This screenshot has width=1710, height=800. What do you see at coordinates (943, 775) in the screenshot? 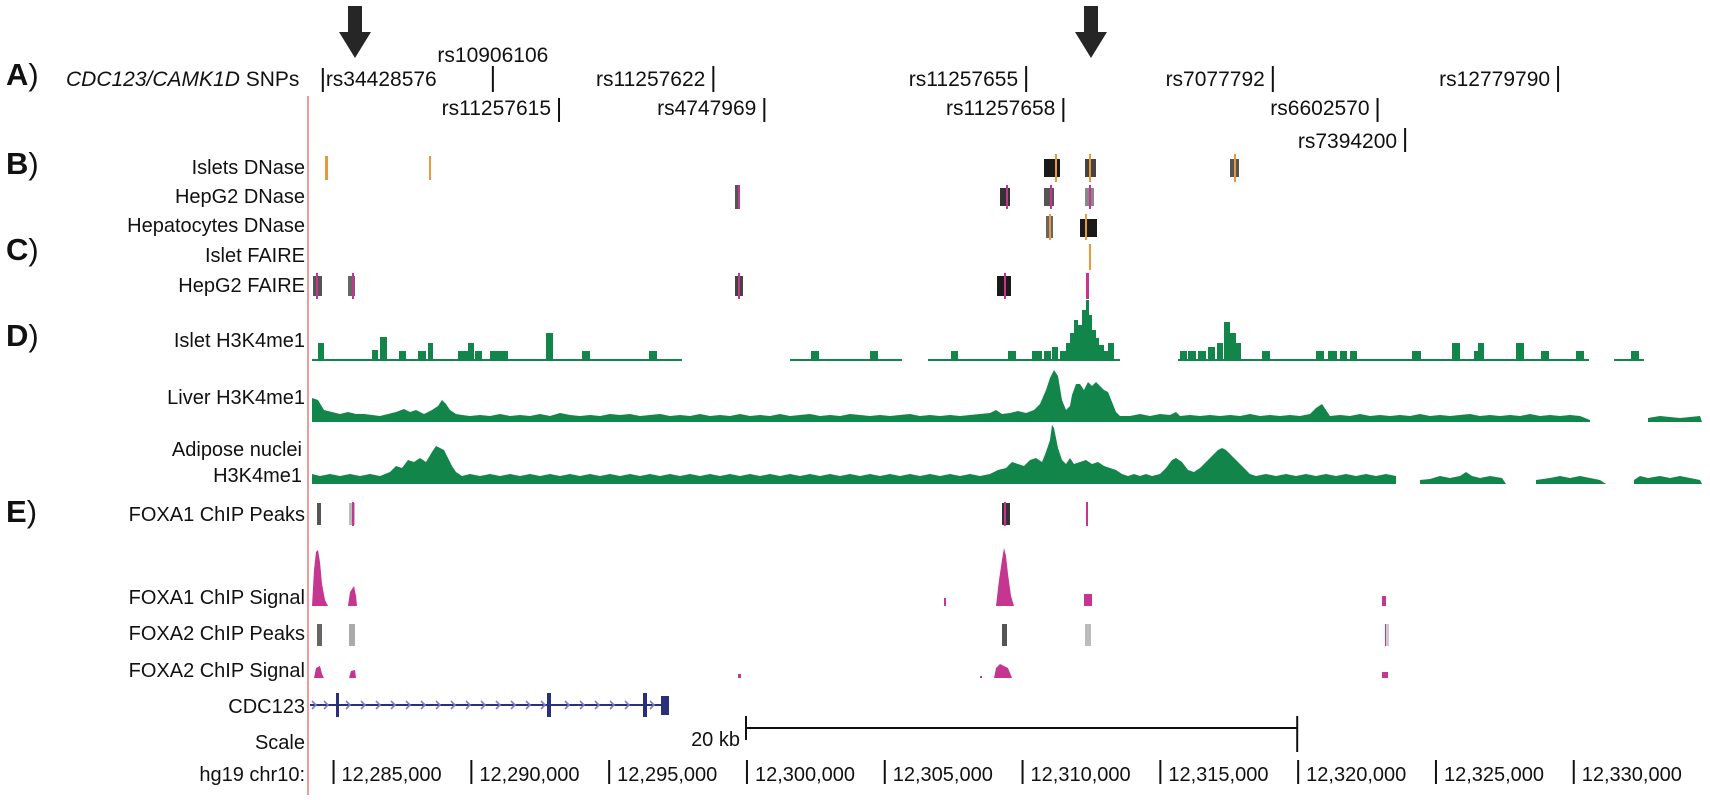
I see `ruler-tick-label: 12,305,000` at bounding box center [943, 775].